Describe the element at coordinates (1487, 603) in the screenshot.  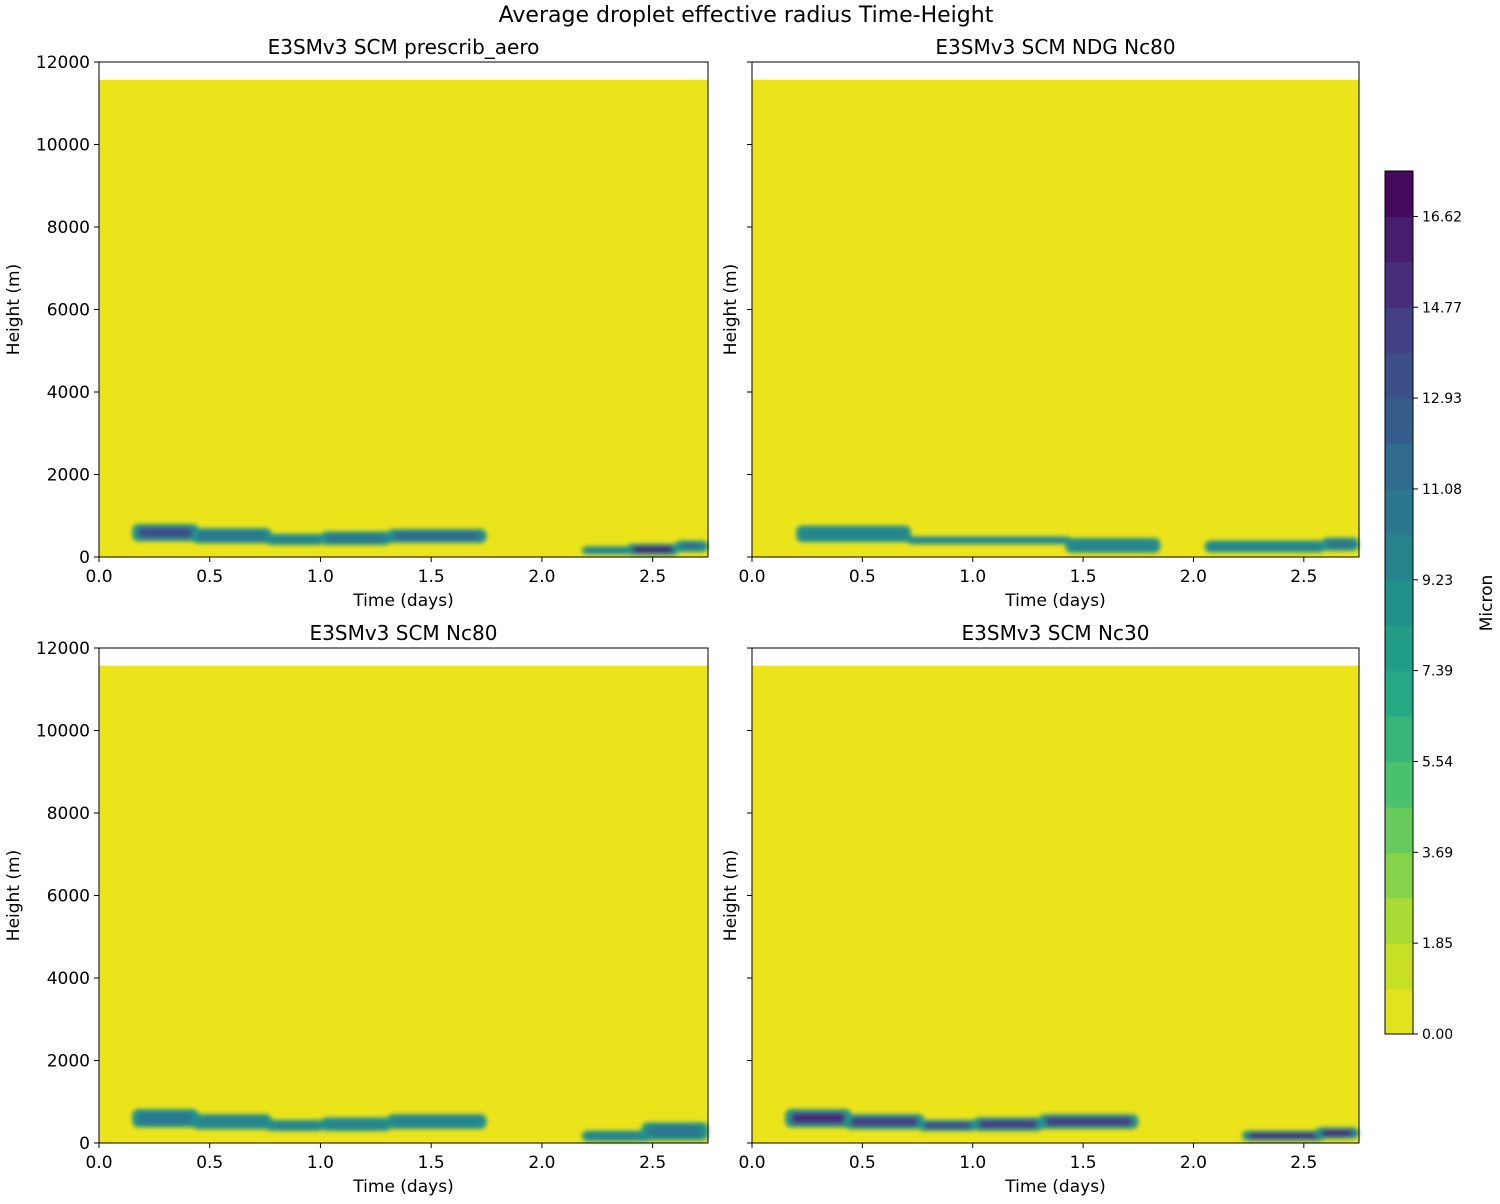
I see `colorbar-label: Micron` at that location.